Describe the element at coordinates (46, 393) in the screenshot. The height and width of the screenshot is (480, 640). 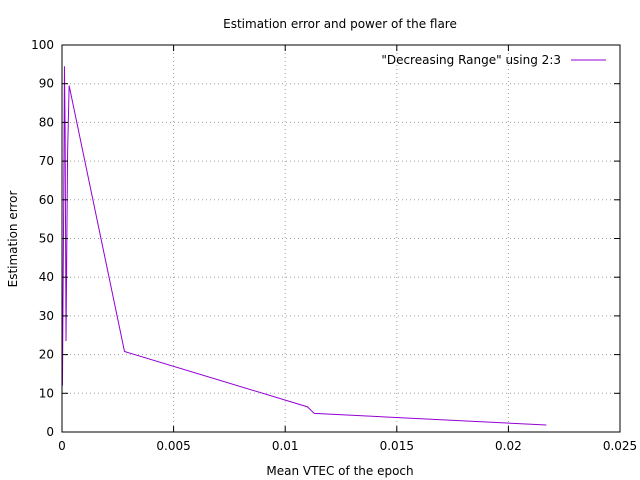
I see `y-tick-label: 10` at that location.